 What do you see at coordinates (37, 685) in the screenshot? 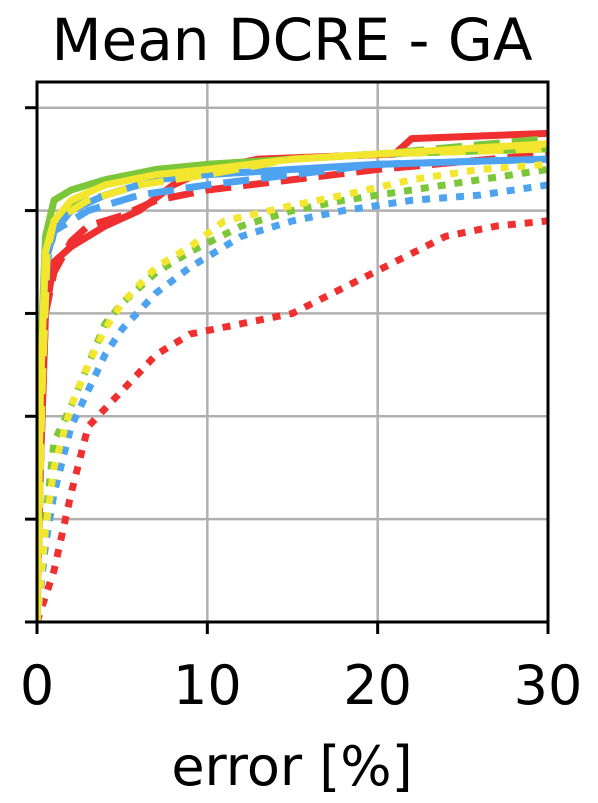
I see `x-tick-label-0: 0` at bounding box center [37, 685].